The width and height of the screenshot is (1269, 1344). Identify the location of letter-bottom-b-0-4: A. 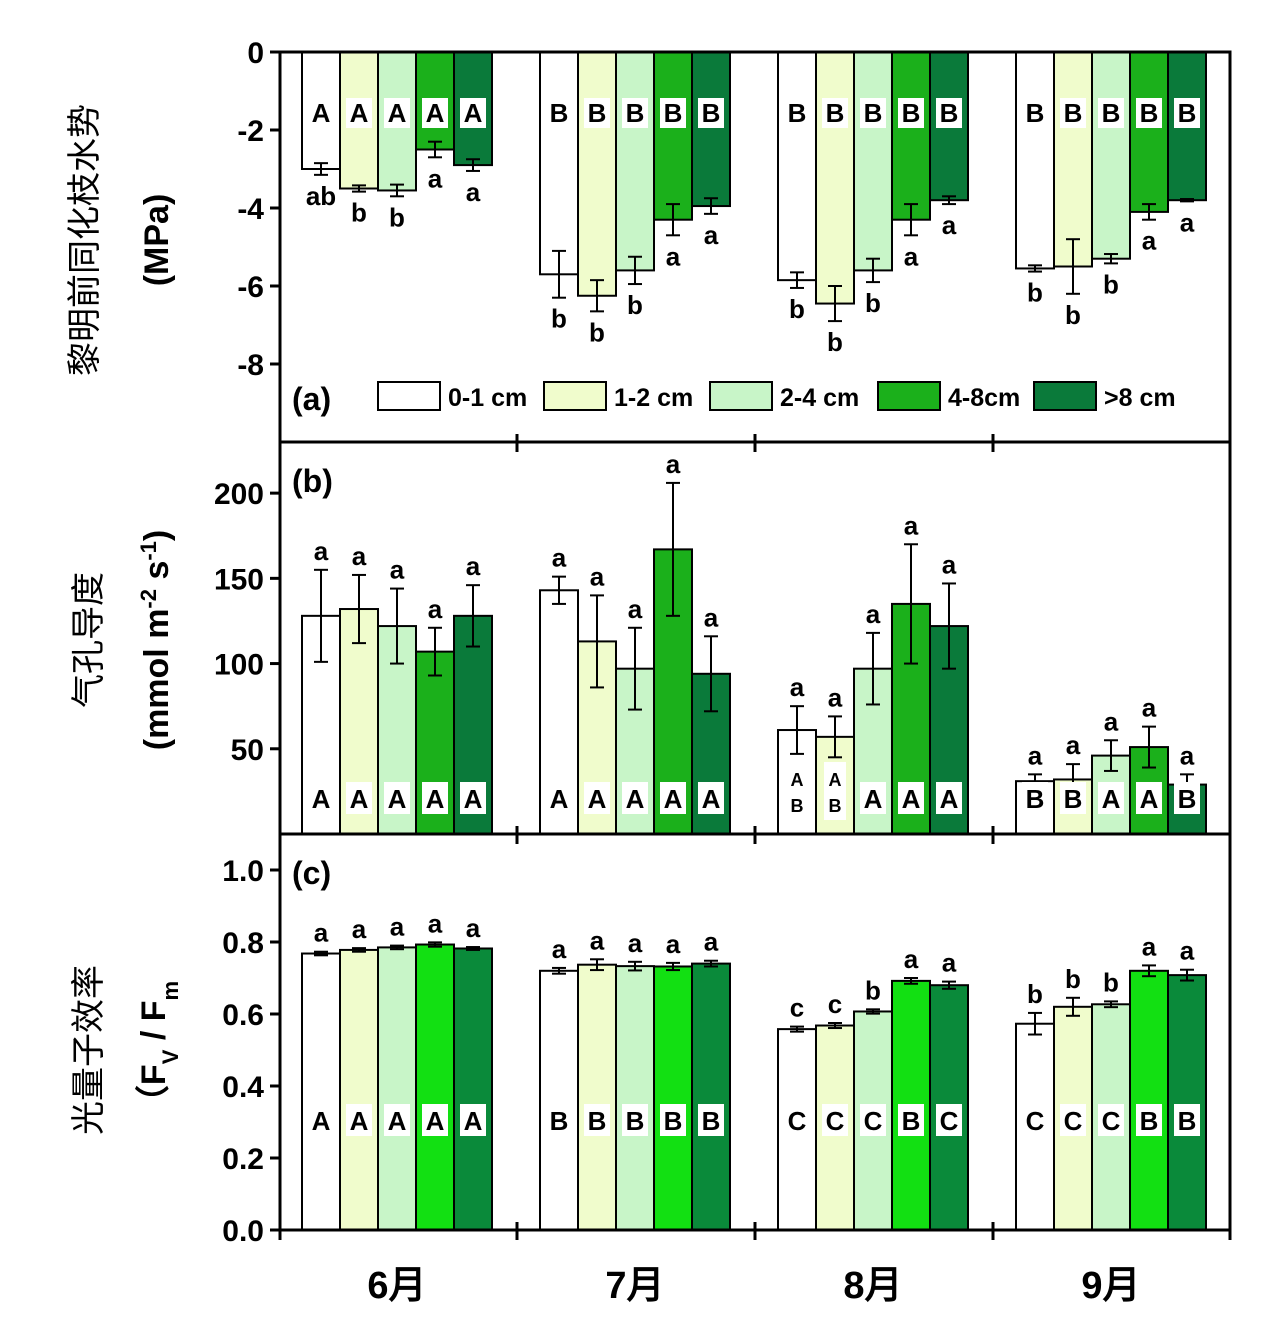
(473, 799).